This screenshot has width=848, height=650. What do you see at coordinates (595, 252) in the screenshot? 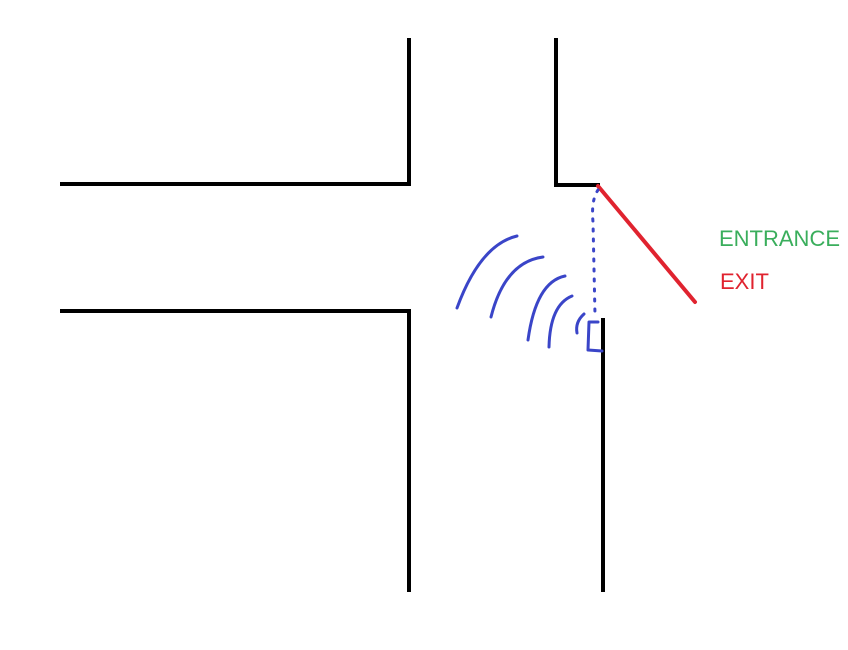
I see `sensor-beam` at bounding box center [595, 252].